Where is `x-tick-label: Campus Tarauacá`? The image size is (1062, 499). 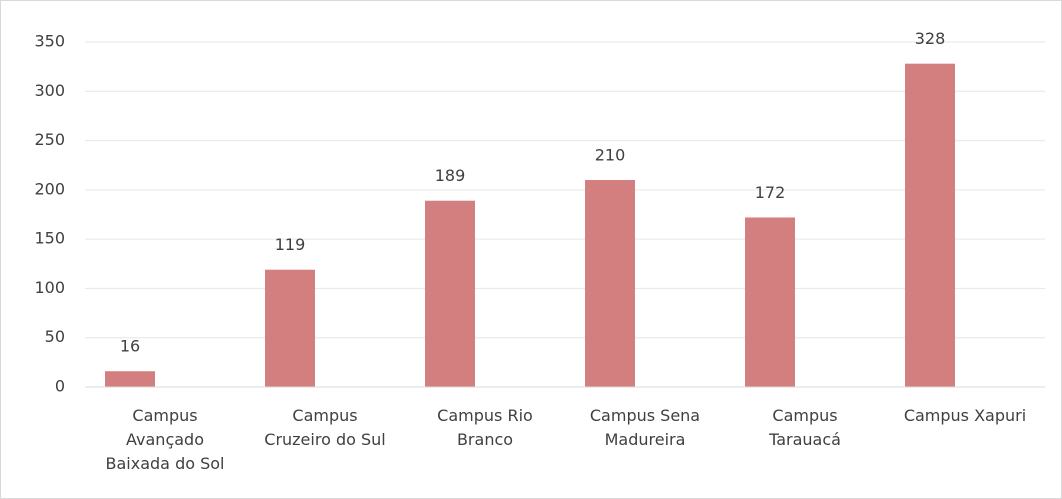
x-tick-label: Campus Tarauacá is located at coordinates (805, 427).